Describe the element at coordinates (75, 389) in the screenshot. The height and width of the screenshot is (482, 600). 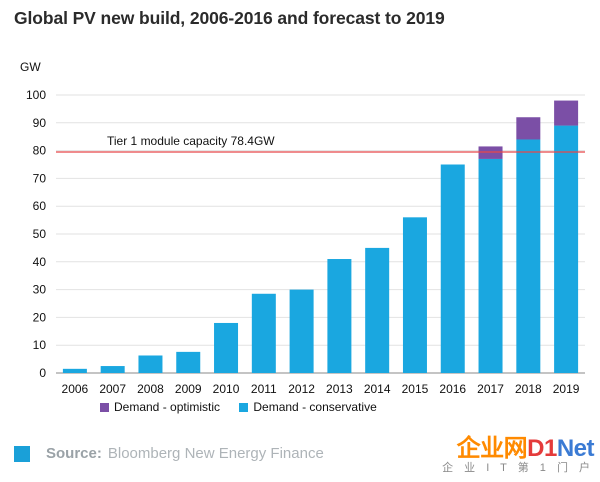
I see `x-tick-label: 2006` at that location.